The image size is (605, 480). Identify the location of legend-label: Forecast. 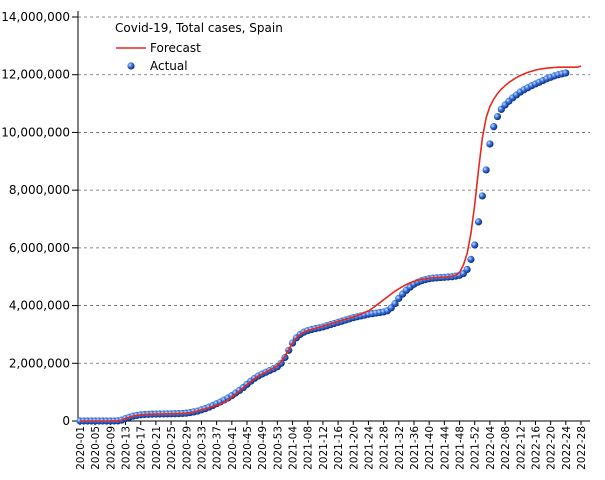
(175, 48).